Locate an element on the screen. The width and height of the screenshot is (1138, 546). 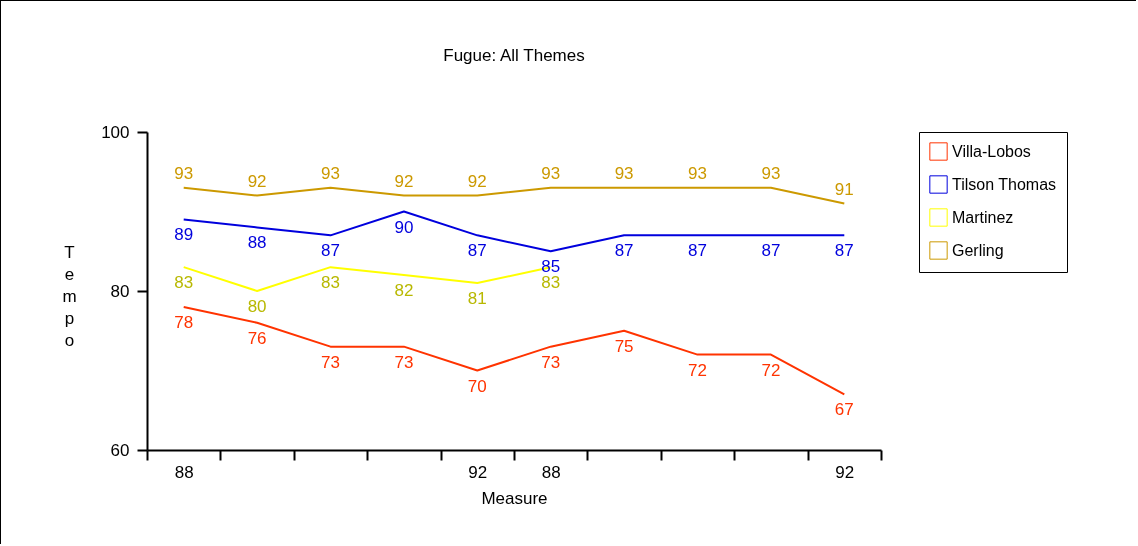
data-label: 80 is located at coordinates (257, 306).